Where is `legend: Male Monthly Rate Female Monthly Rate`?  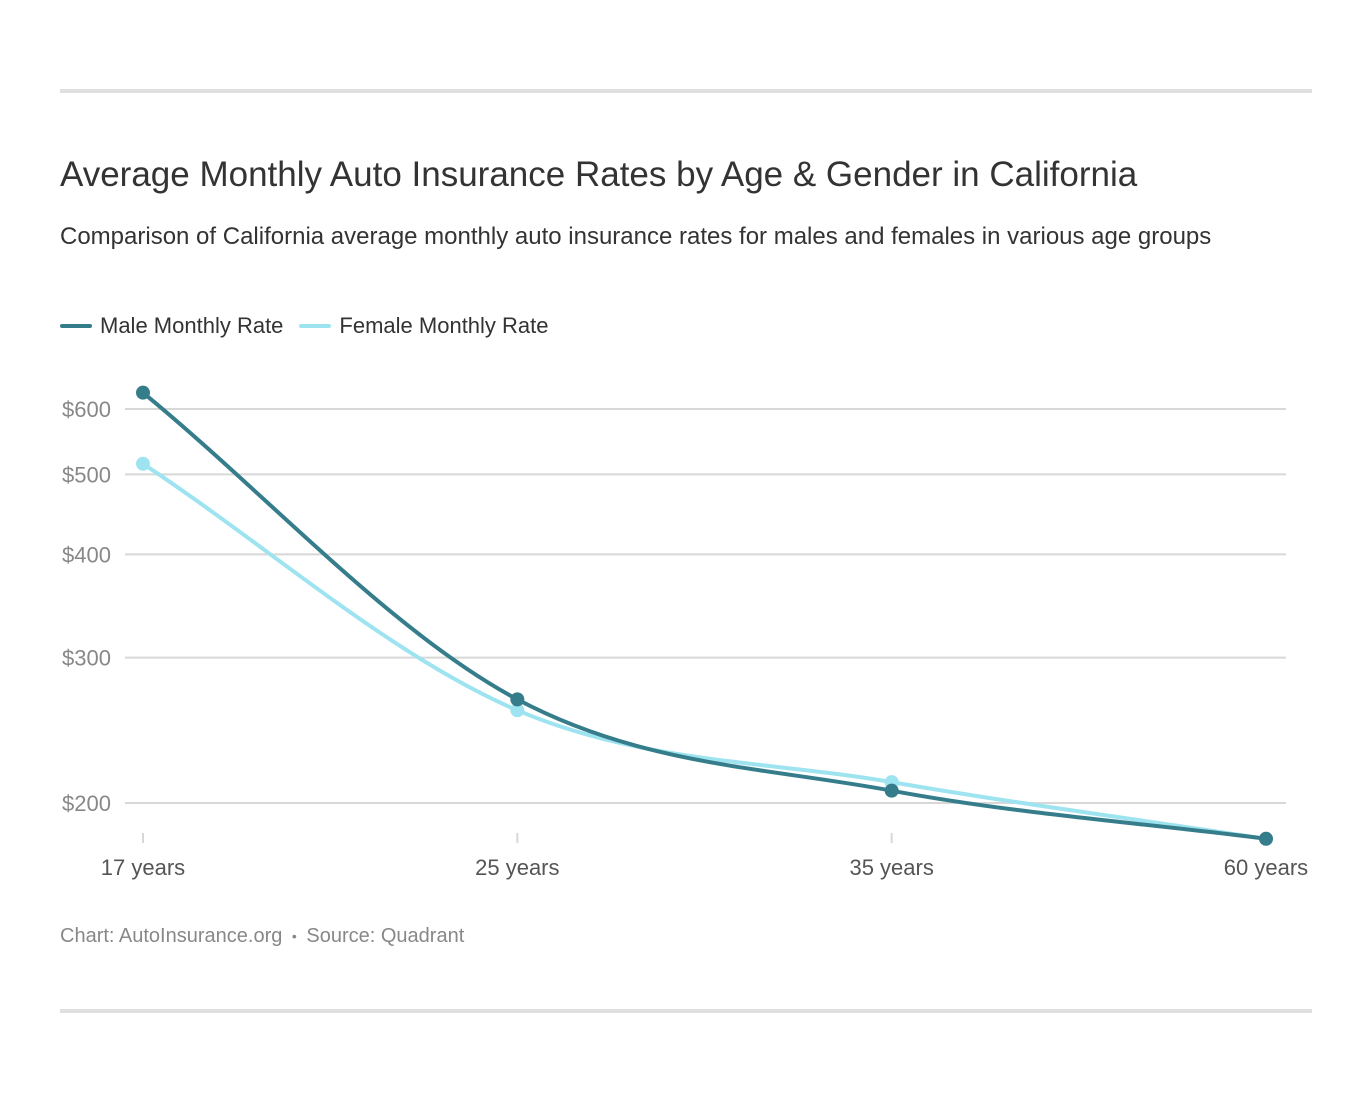
legend: Male Monthly Rate Female Monthly Rate is located at coordinates (312, 326).